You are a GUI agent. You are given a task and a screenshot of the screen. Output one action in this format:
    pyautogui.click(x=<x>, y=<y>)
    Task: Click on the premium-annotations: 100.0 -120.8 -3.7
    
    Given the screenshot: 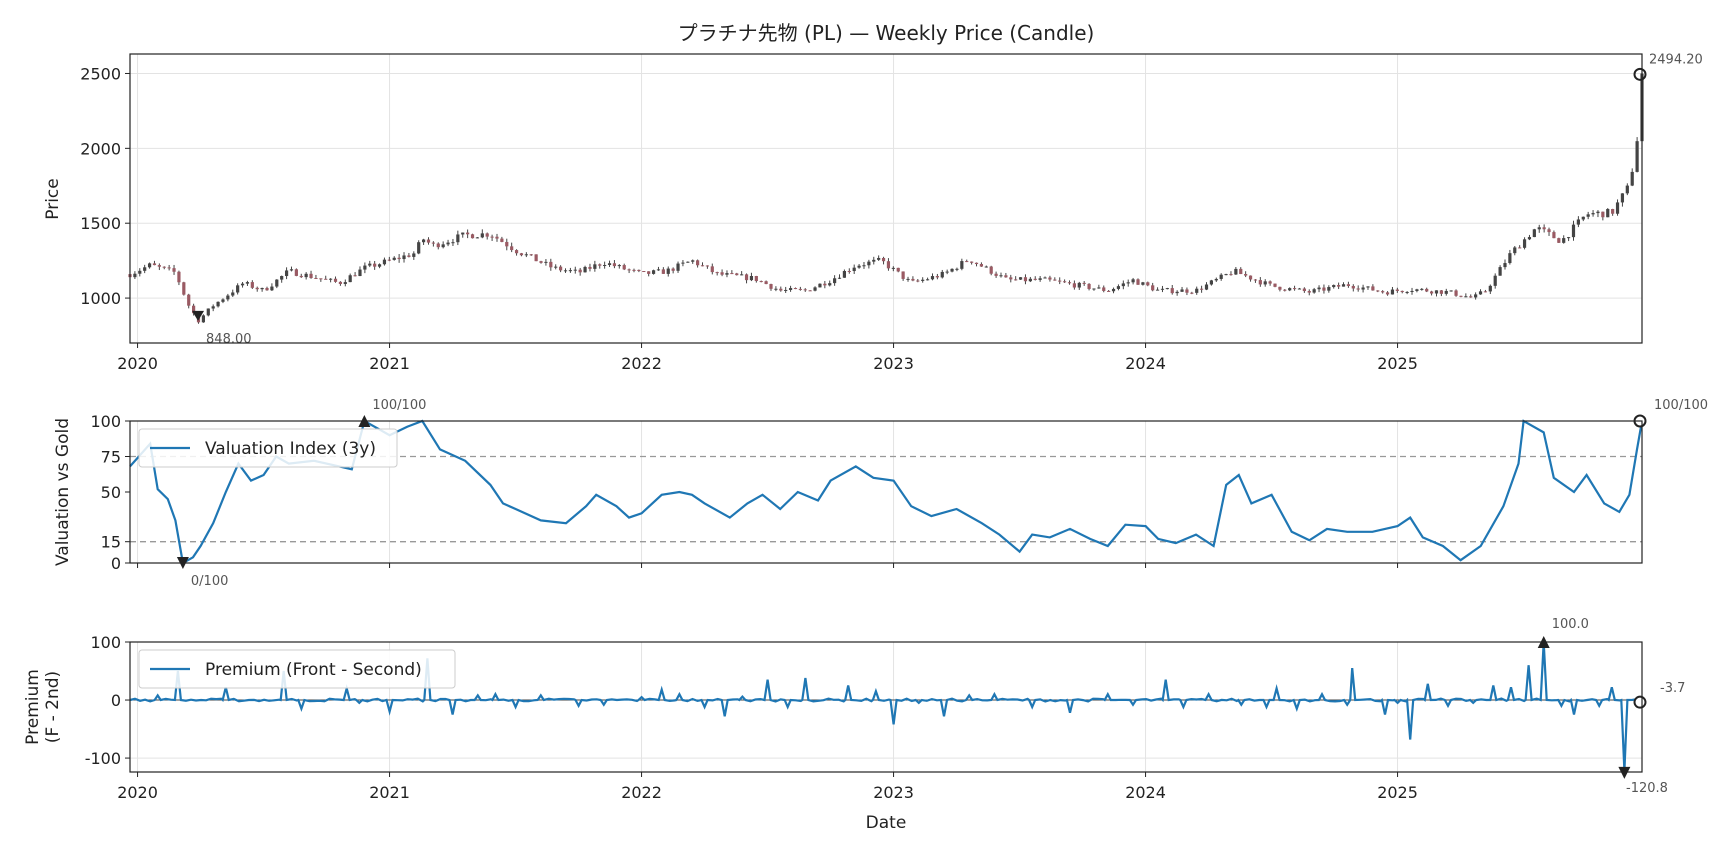 What is the action you would take?
    pyautogui.click(x=1611, y=706)
    